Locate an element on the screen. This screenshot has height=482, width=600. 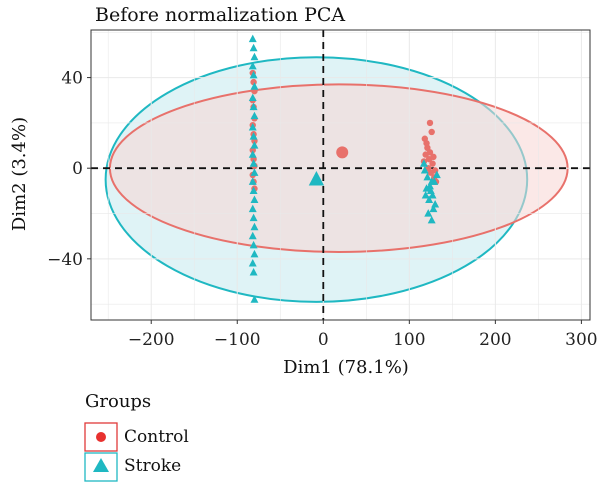
x-axis-label: Dim1 (78.1%) is located at coordinates (346, 367).